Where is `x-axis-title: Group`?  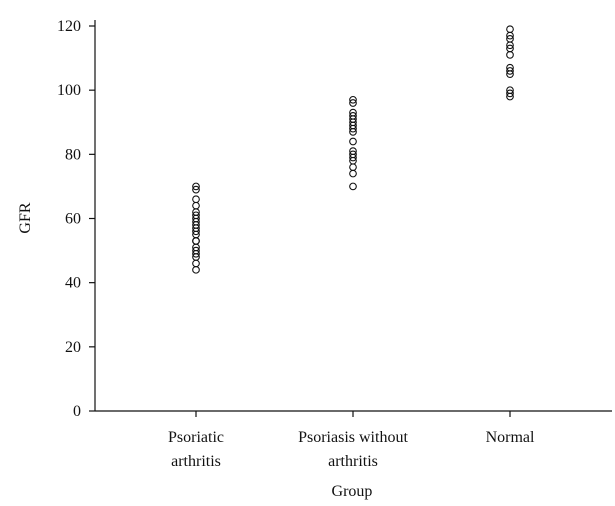 x-axis-title: Group is located at coordinates (352, 491).